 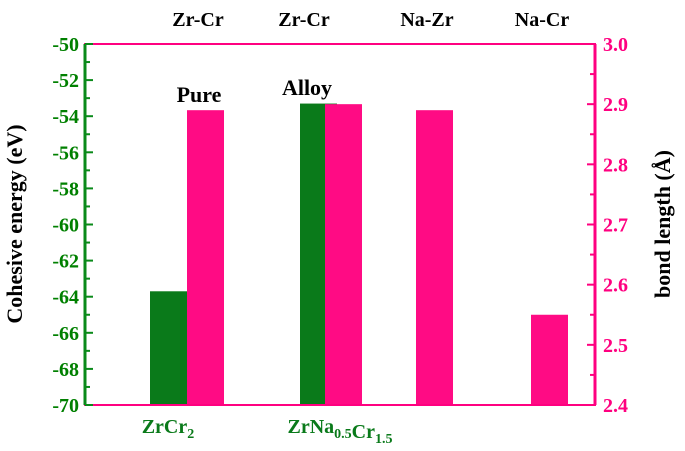 What do you see at coordinates (615, 226) in the screenshot?
I see `right-tick-label: 2.7` at bounding box center [615, 226].